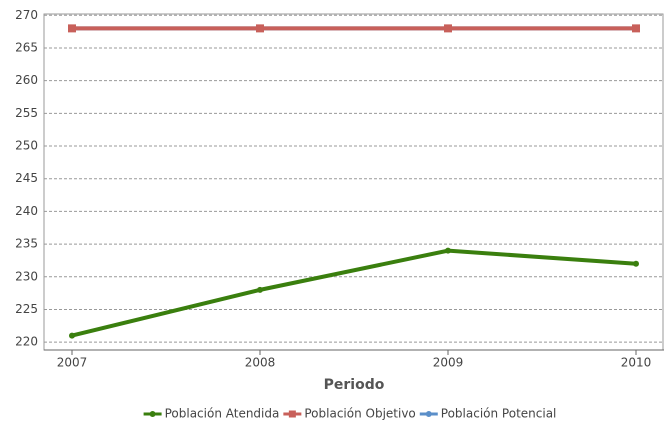 This screenshot has height=424, width=664. I want to click on y-tick-label: 240, so click(26, 211).